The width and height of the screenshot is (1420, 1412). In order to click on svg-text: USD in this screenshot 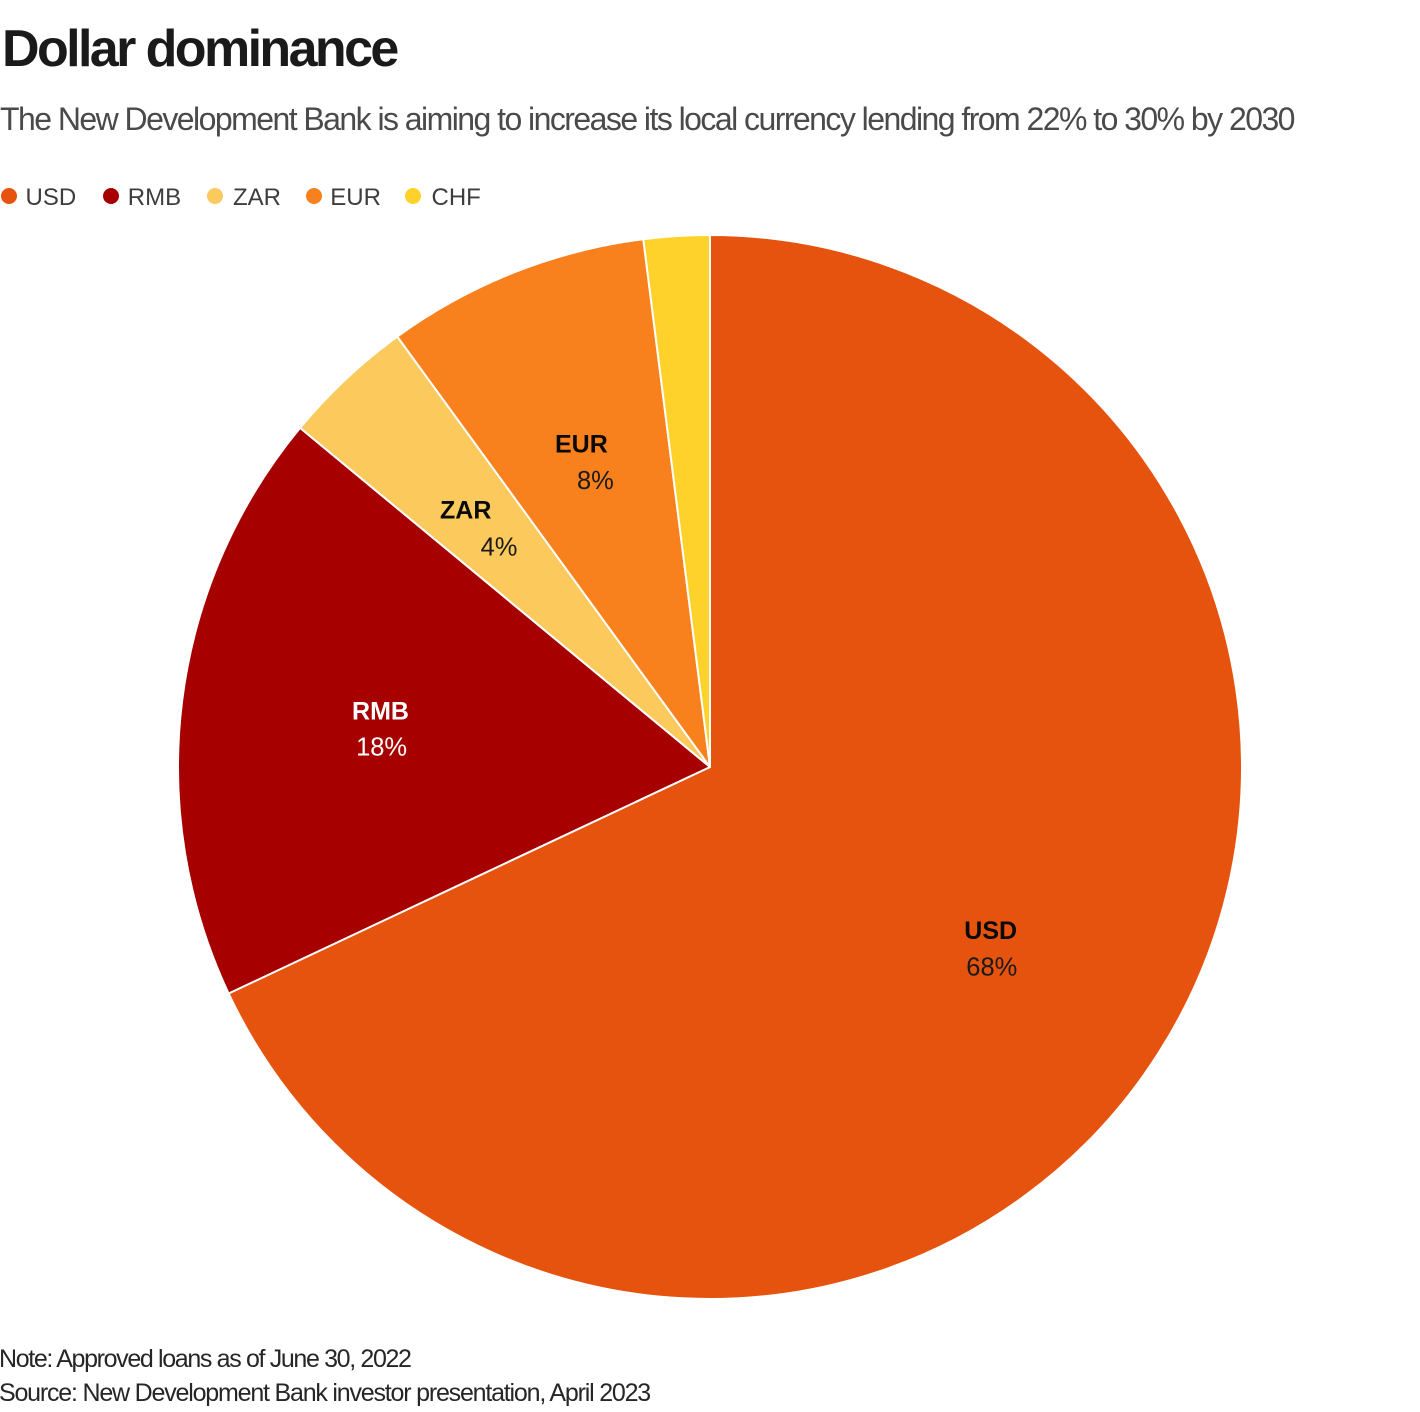, I will do `click(990, 931)`.